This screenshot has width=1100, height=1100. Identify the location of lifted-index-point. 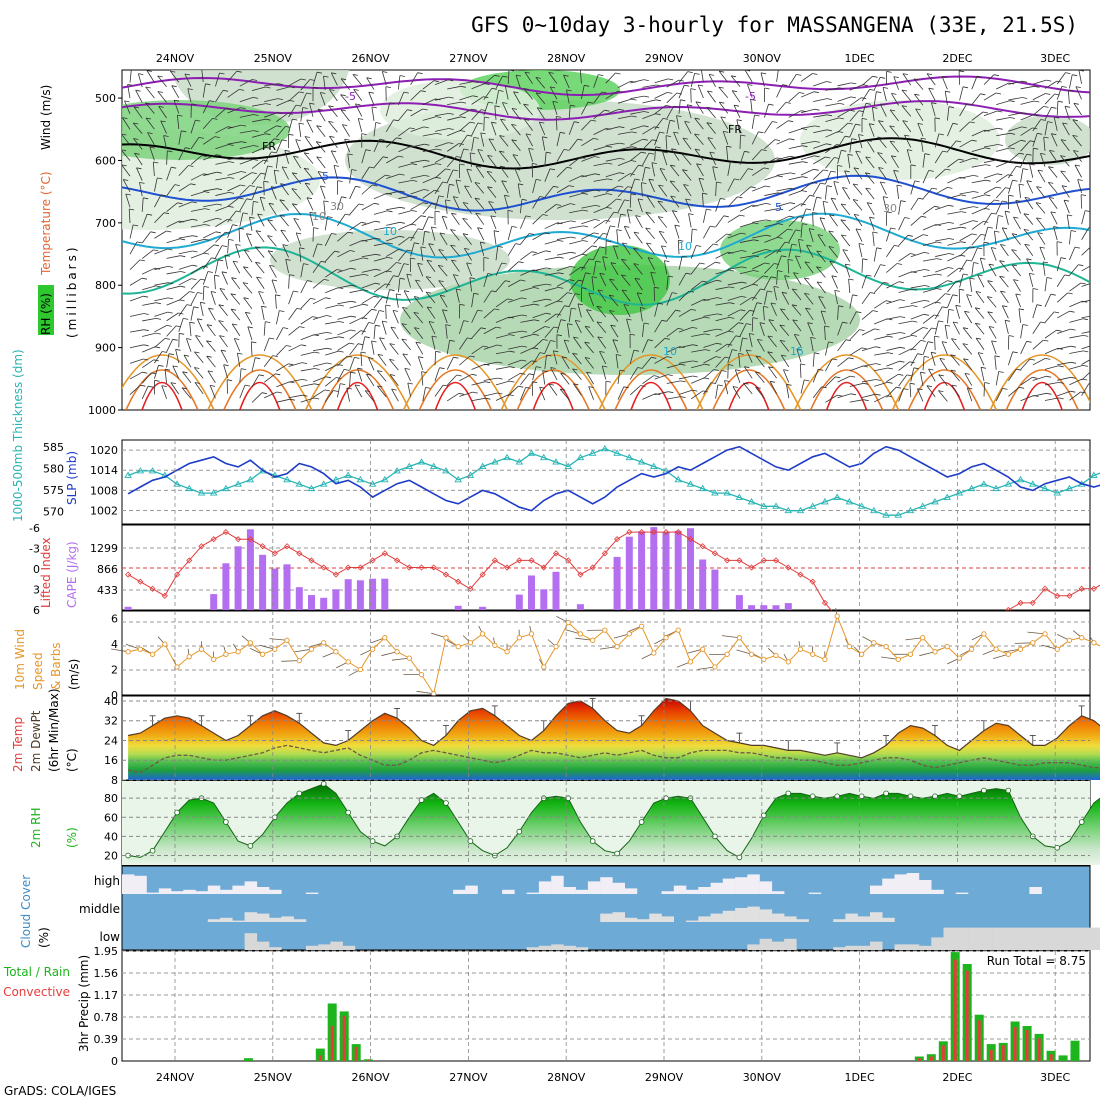
(274, 553).